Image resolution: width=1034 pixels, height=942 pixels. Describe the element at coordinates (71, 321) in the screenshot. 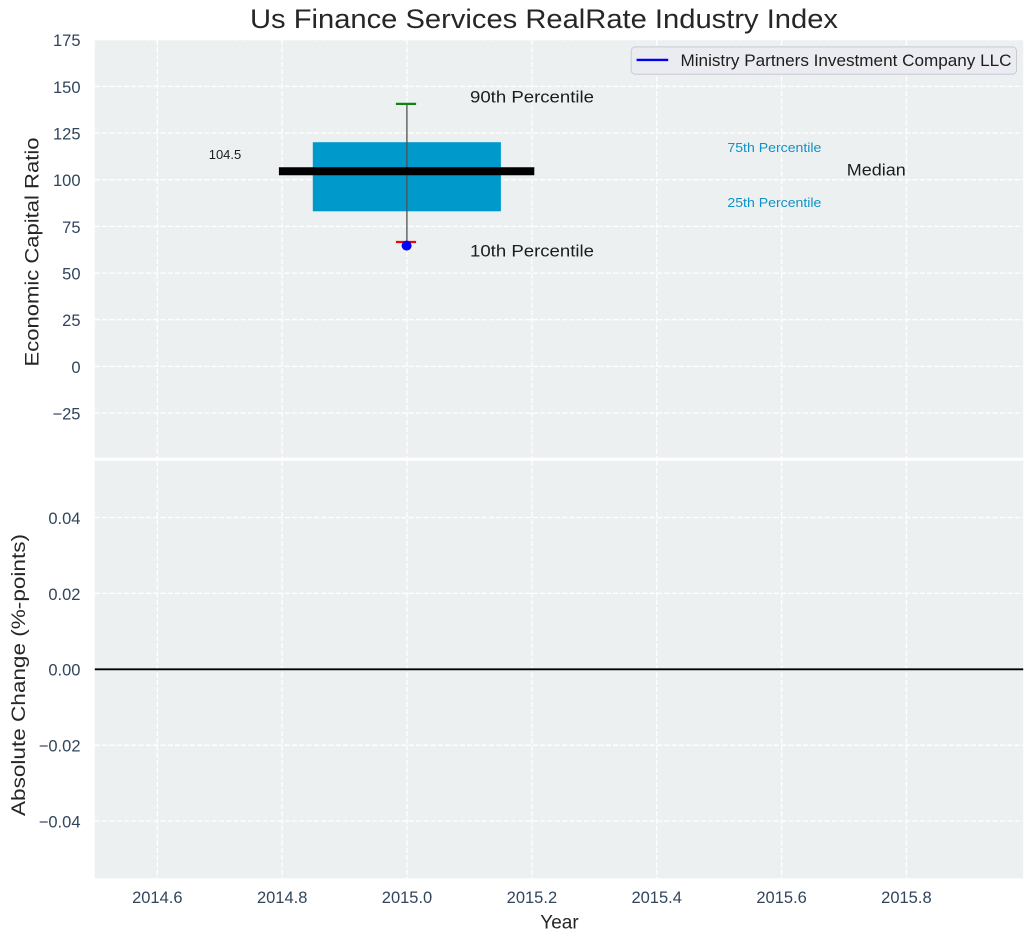

I see `svg-text: 25` at that location.